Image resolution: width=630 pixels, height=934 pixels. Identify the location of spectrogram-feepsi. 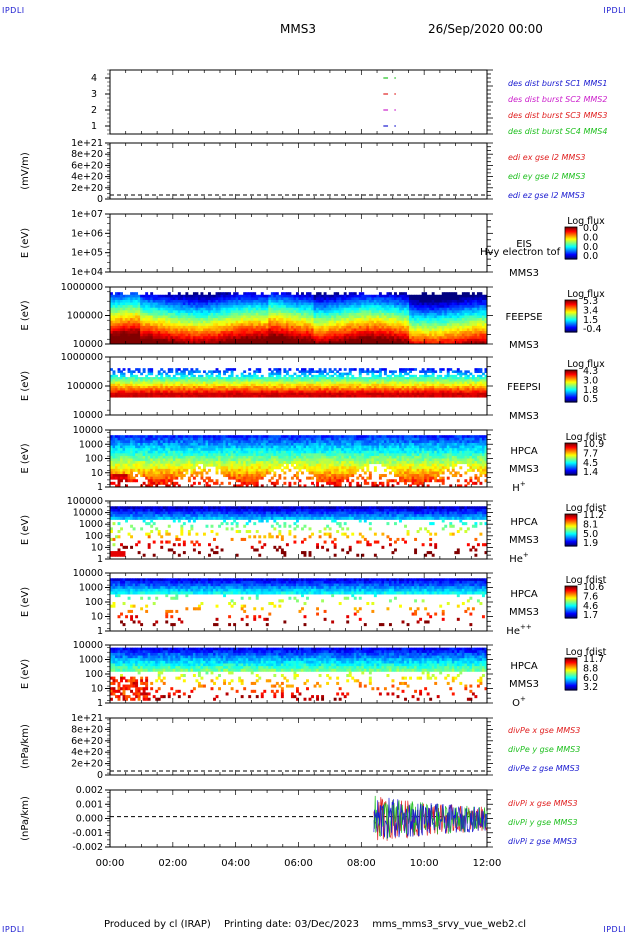
(299, 383).